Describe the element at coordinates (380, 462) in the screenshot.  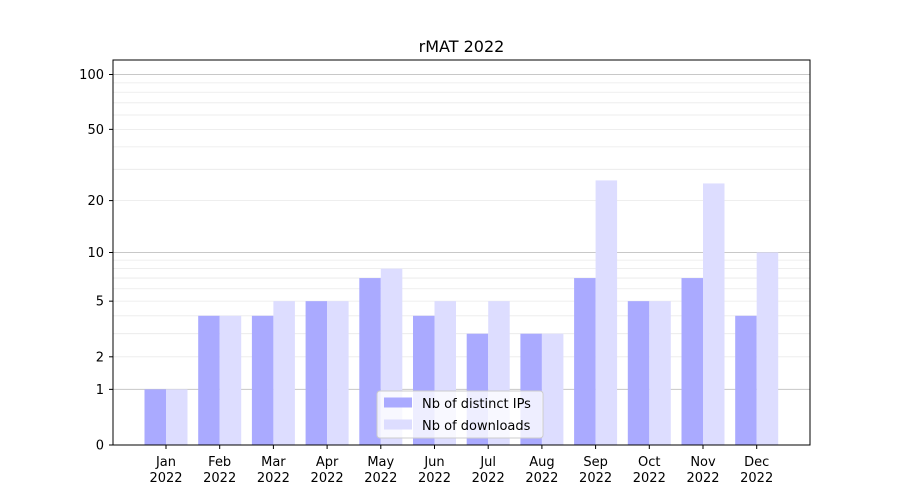
I see `x-tick-label-line: May` at that location.